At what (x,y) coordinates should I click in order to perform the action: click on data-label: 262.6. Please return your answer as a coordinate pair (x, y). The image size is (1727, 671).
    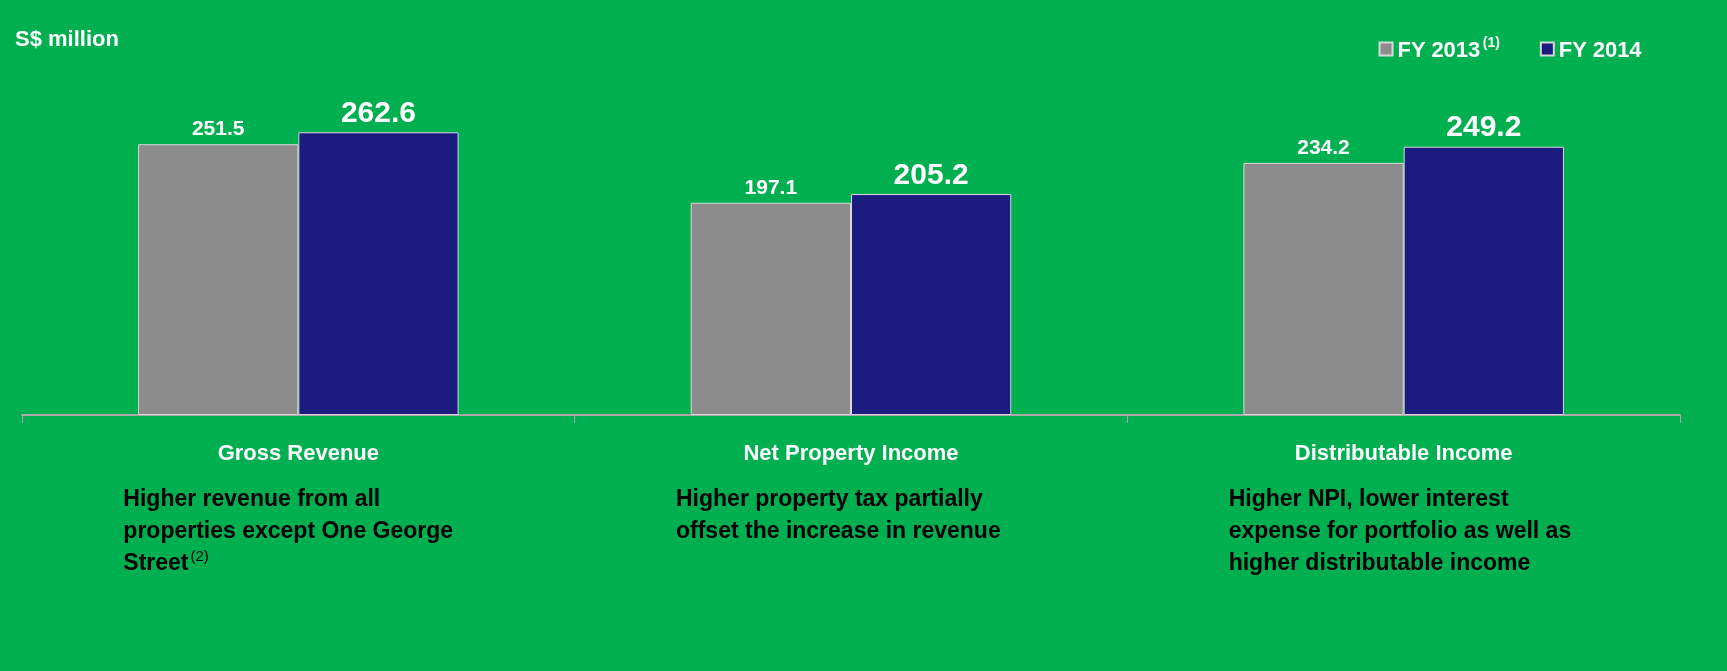
    Looking at the image, I should click on (378, 111).